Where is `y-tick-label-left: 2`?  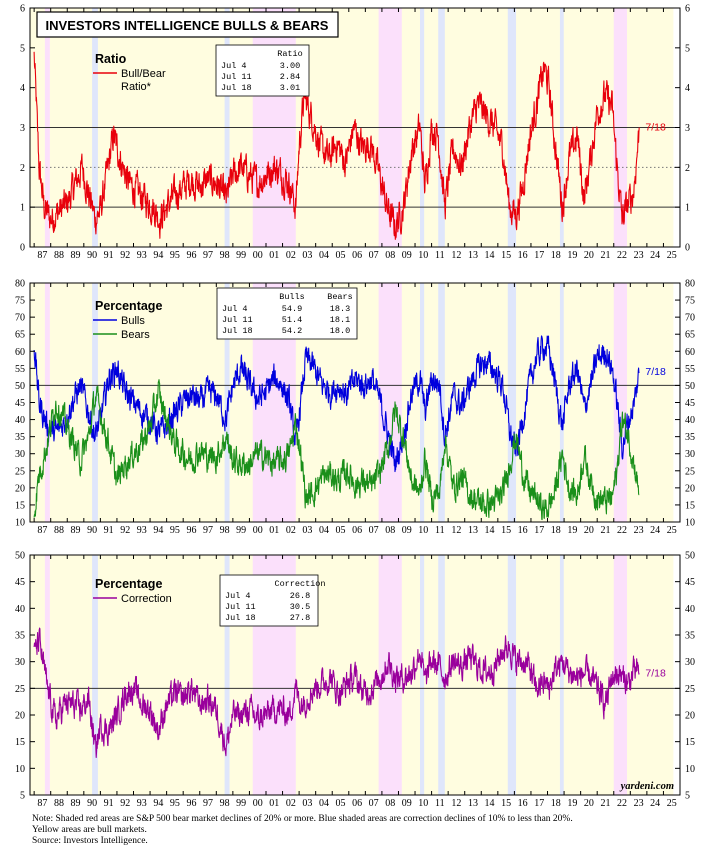
y-tick-label-left: 2 is located at coordinates (22, 168).